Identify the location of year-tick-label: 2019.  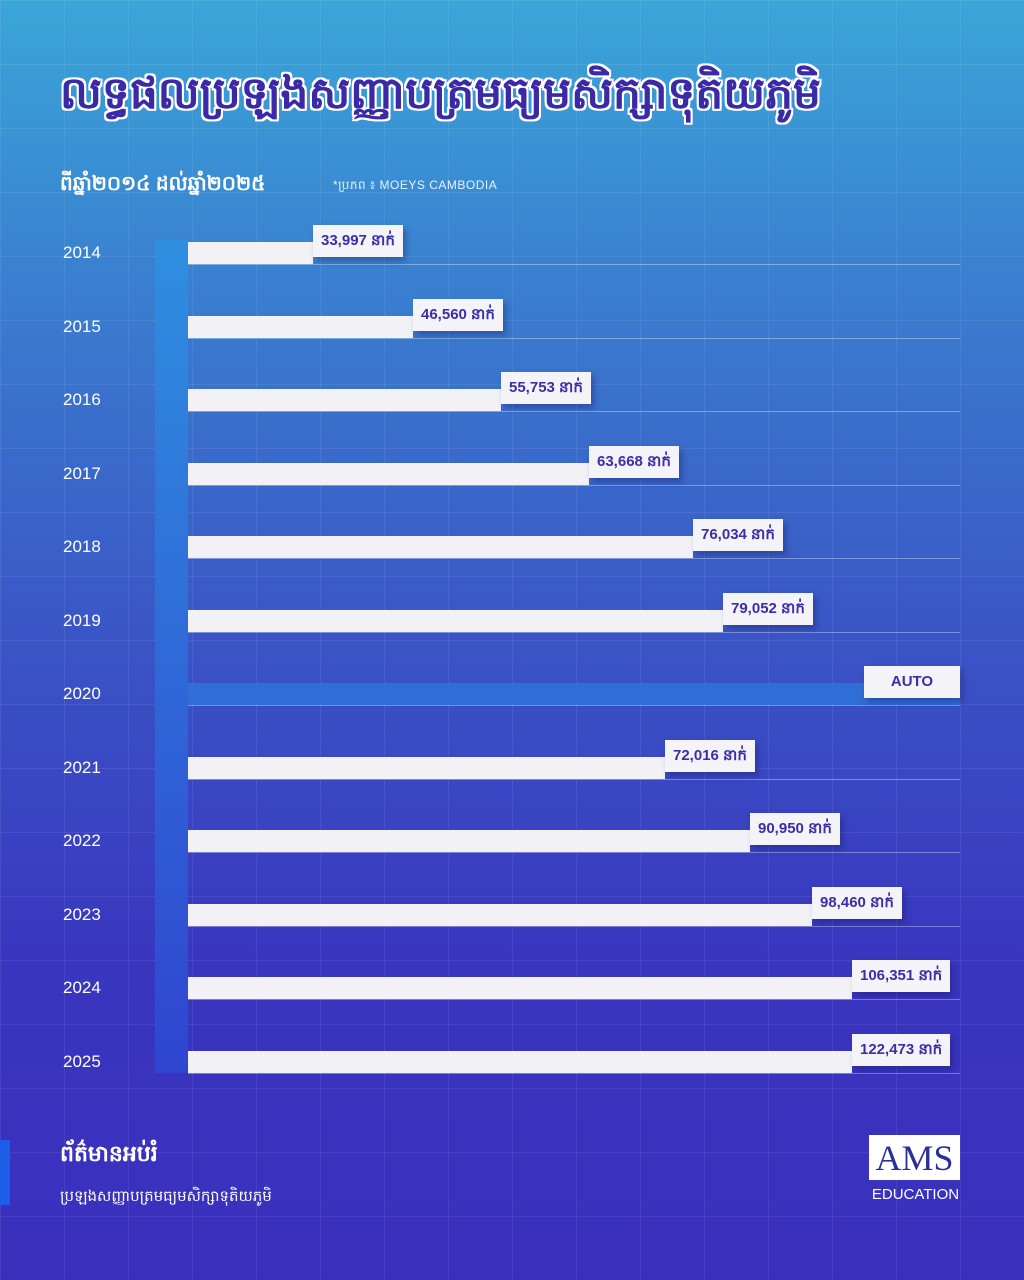
(82, 620).